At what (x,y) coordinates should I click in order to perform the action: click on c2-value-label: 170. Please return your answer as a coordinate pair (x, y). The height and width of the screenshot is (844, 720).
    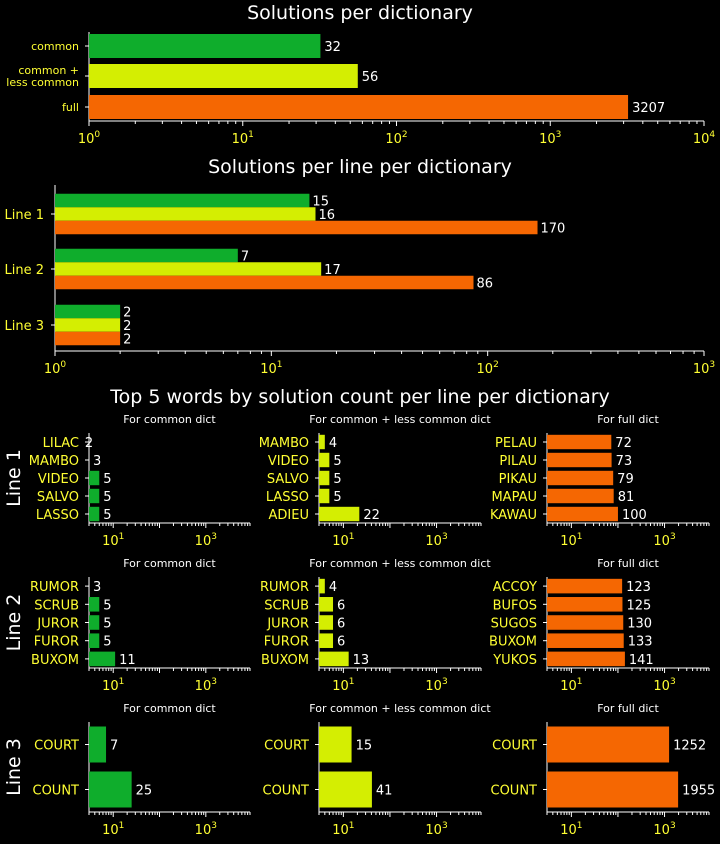
    Looking at the image, I should click on (553, 229).